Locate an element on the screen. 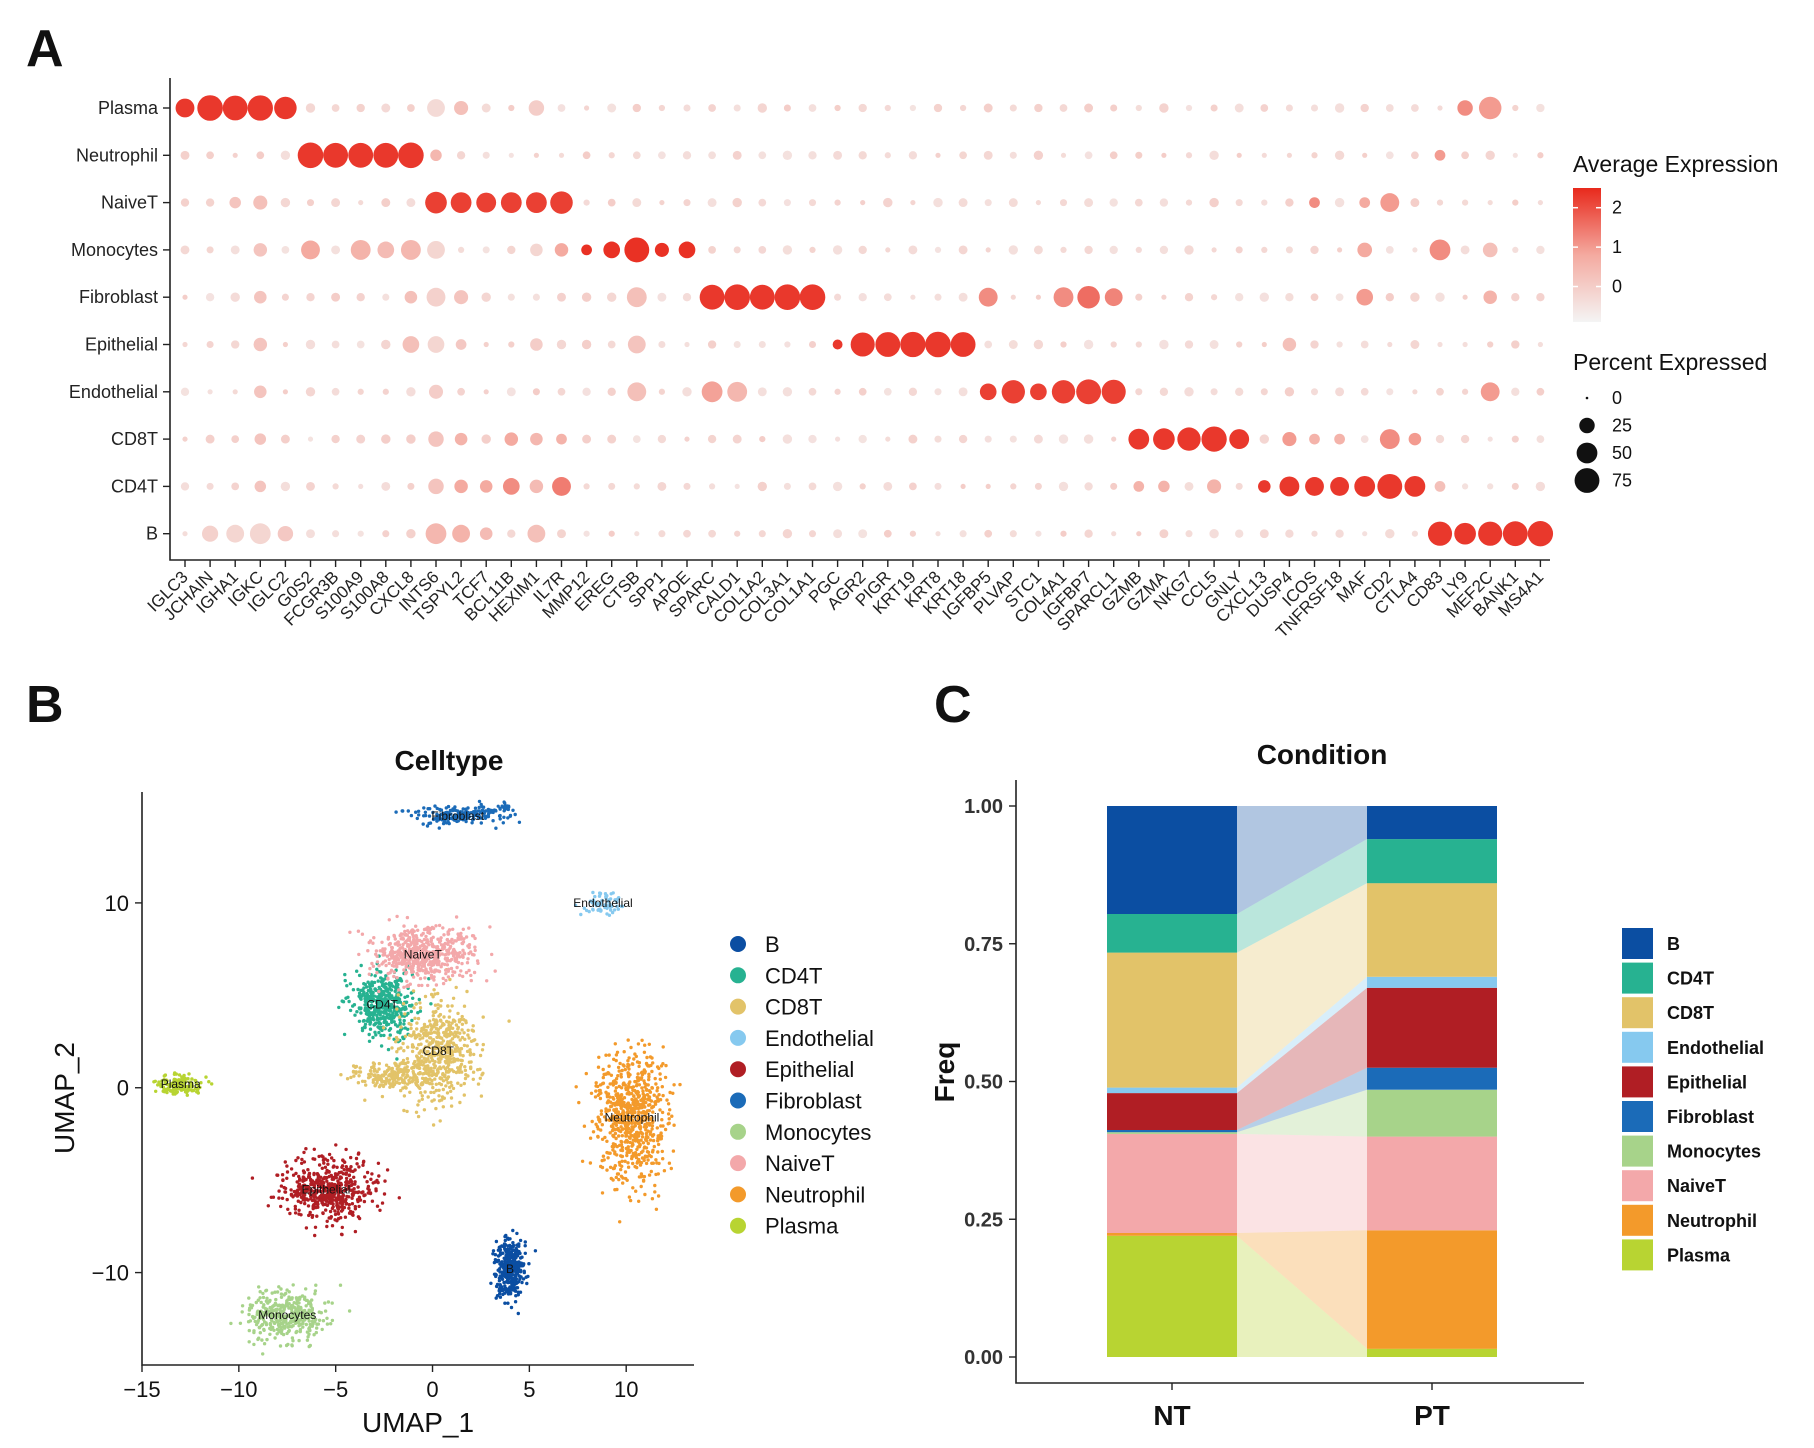 This screenshot has width=1814, height=1448. dot-Endothelial-MEF2C is located at coordinates (1490, 392).